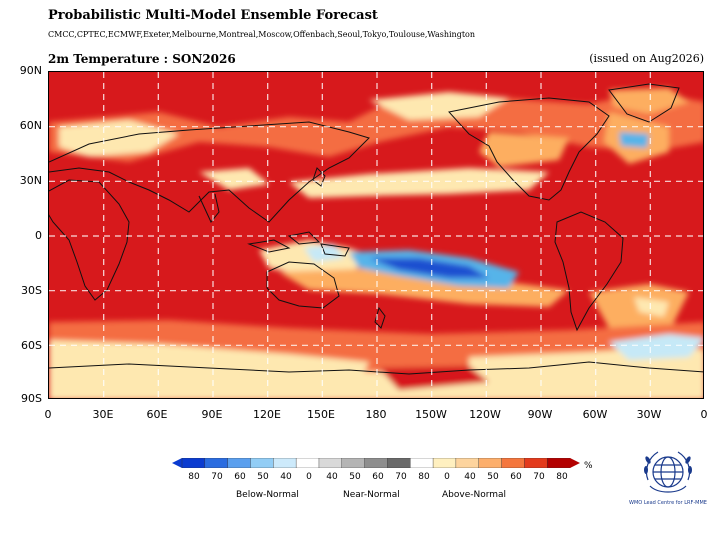 Image resolution: width=720 pixels, height=539 pixels. What do you see at coordinates (267, 495) in the screenshot?
I see `category-below-normal: Below-Normal` at bounding box center [267, 495].